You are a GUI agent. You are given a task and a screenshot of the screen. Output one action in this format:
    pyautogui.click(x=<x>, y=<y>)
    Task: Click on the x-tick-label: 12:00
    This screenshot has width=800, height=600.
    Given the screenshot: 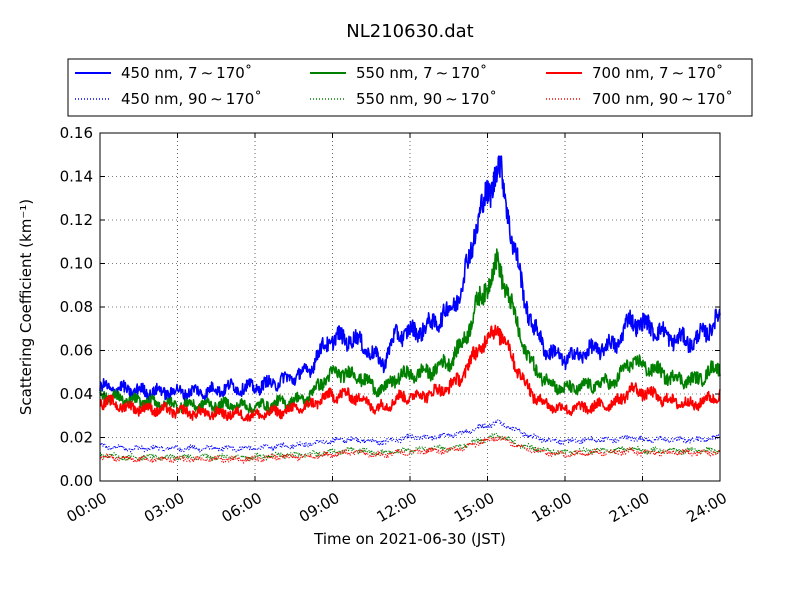 What is the action you would take?
    pyautogui.click(x=397, y=507)
    